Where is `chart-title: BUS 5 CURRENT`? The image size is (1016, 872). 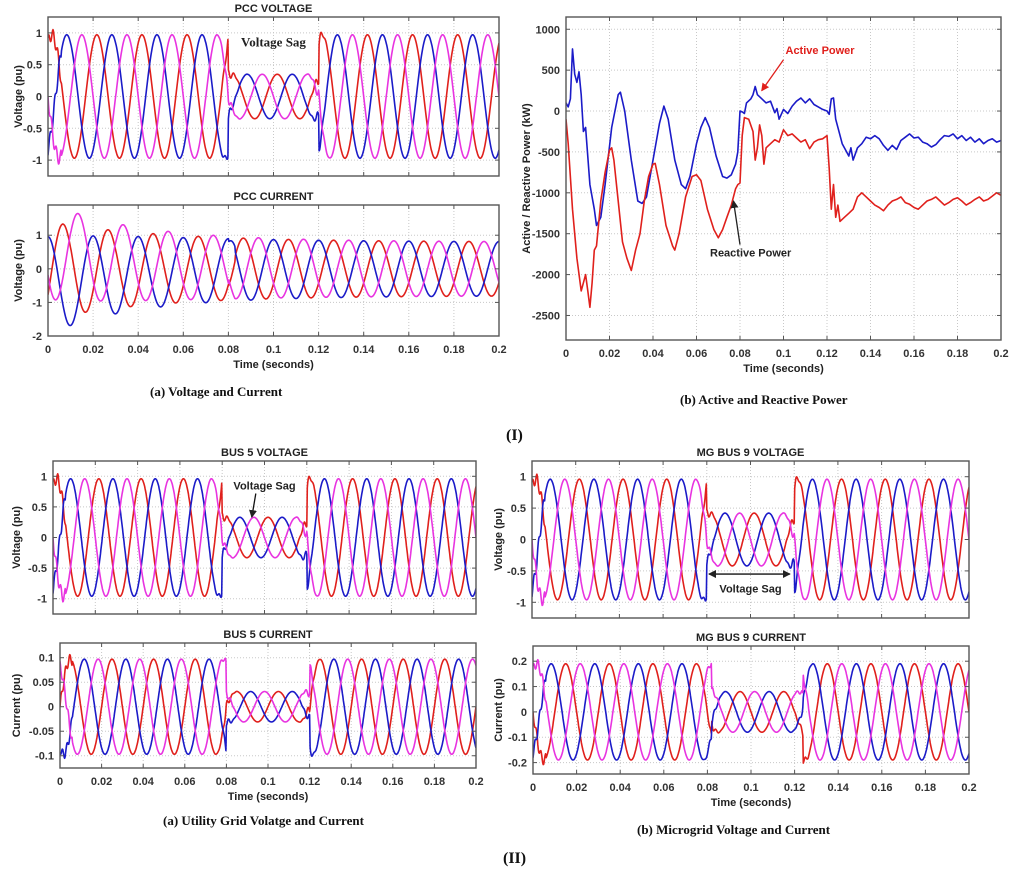 chart-title: BUS 5 CURRENT is located at coordinates (268, 635).